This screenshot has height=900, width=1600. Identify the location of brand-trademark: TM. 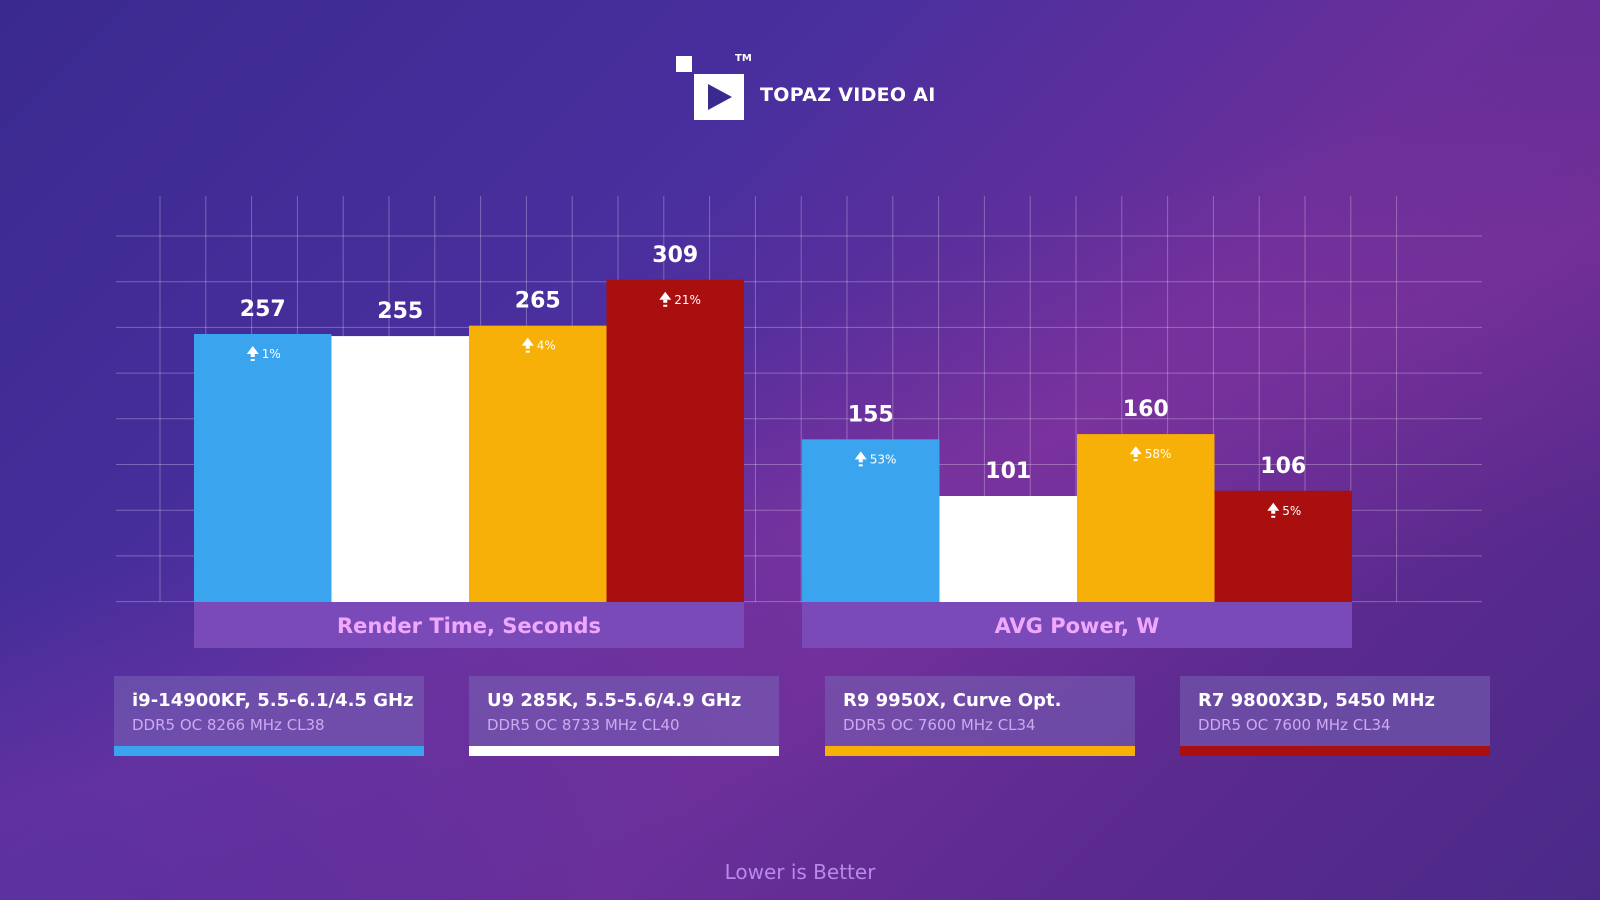
(743, 58).